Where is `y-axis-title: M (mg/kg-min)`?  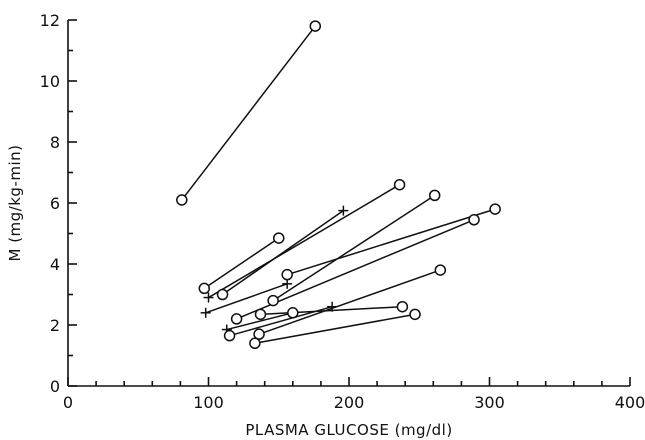
y-axis-title: M (mg/kg-min) is located at coordinates (15, 202).